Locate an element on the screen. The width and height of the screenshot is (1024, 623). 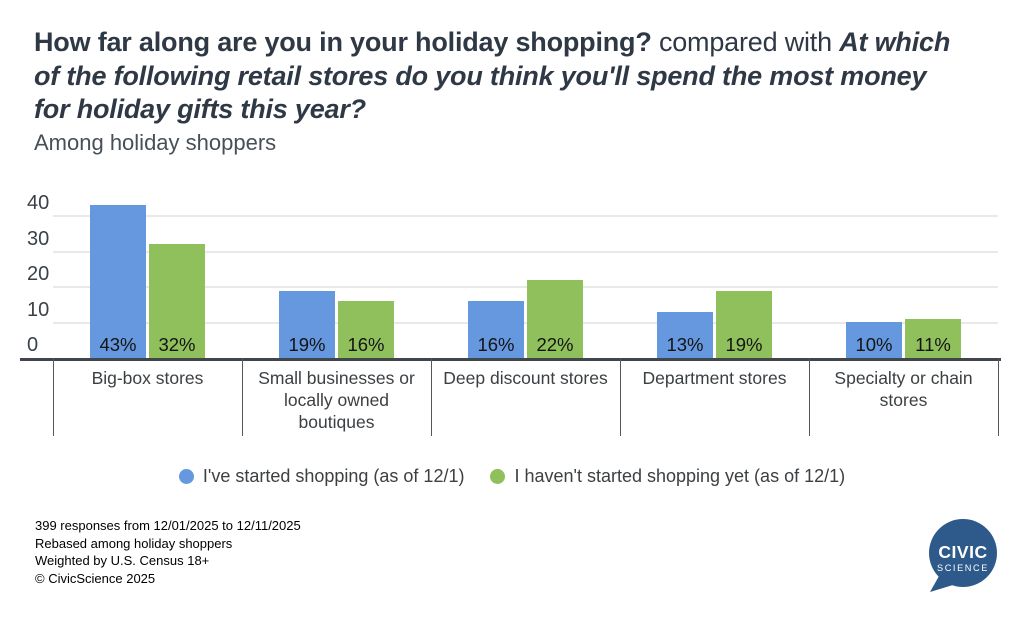
bar-value-label: 11% is located at coordinates (933, 344).